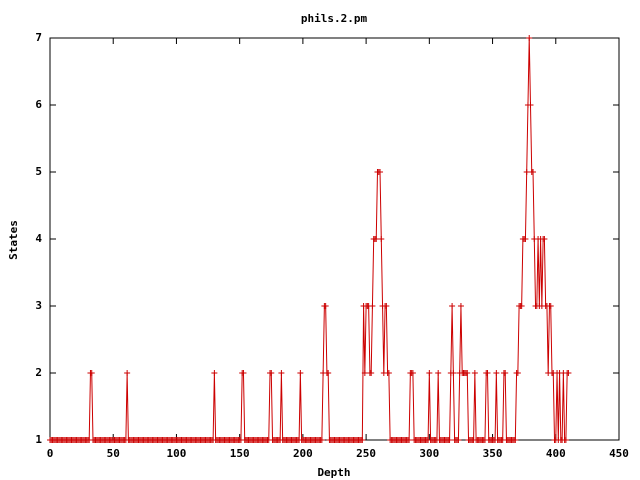  I want to click on x-tick-label: 450, so click(619, 453).